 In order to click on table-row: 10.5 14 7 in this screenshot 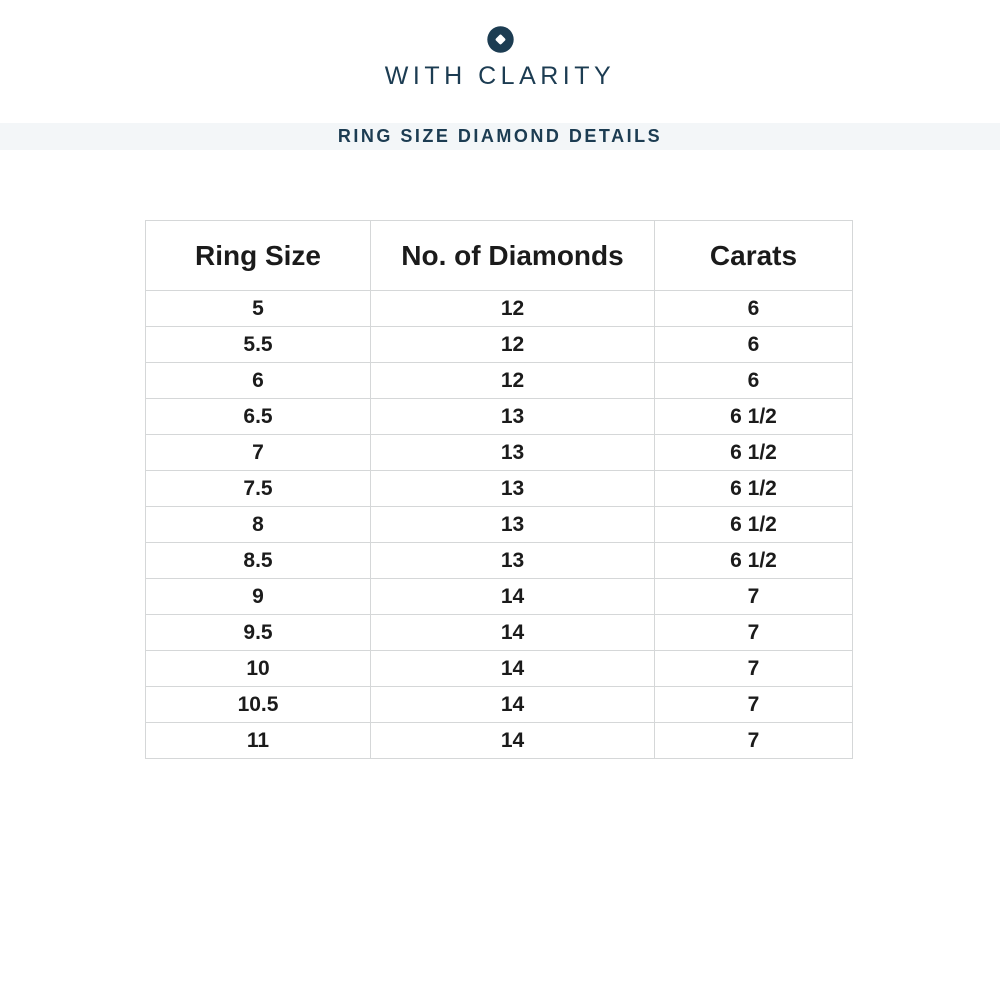, I will do `click(499, 704)`.